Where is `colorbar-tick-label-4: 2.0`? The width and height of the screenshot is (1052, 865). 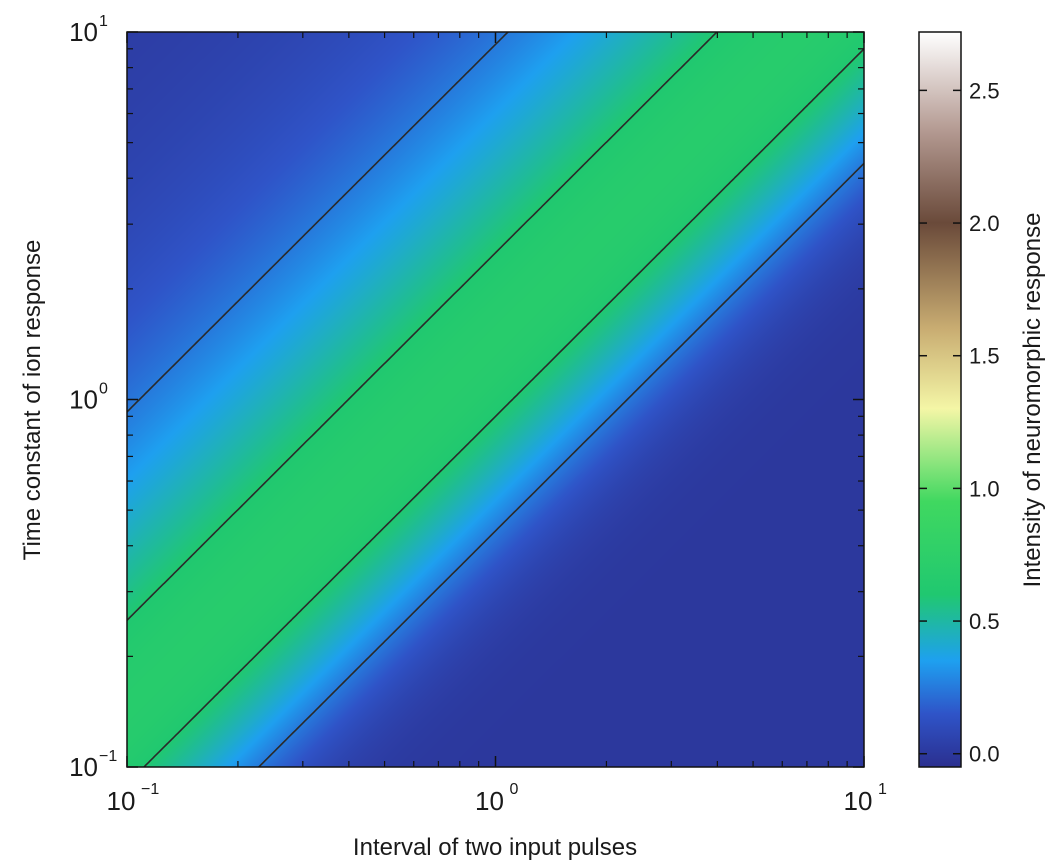
colorbar-tick-label-4: 2.0 is located at coordinates (984, 223).